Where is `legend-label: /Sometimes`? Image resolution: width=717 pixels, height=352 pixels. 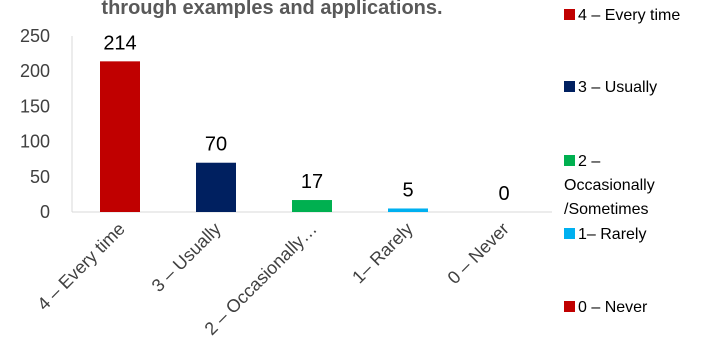
legend-label: /Sometimes is located at coordinates (606, 209).